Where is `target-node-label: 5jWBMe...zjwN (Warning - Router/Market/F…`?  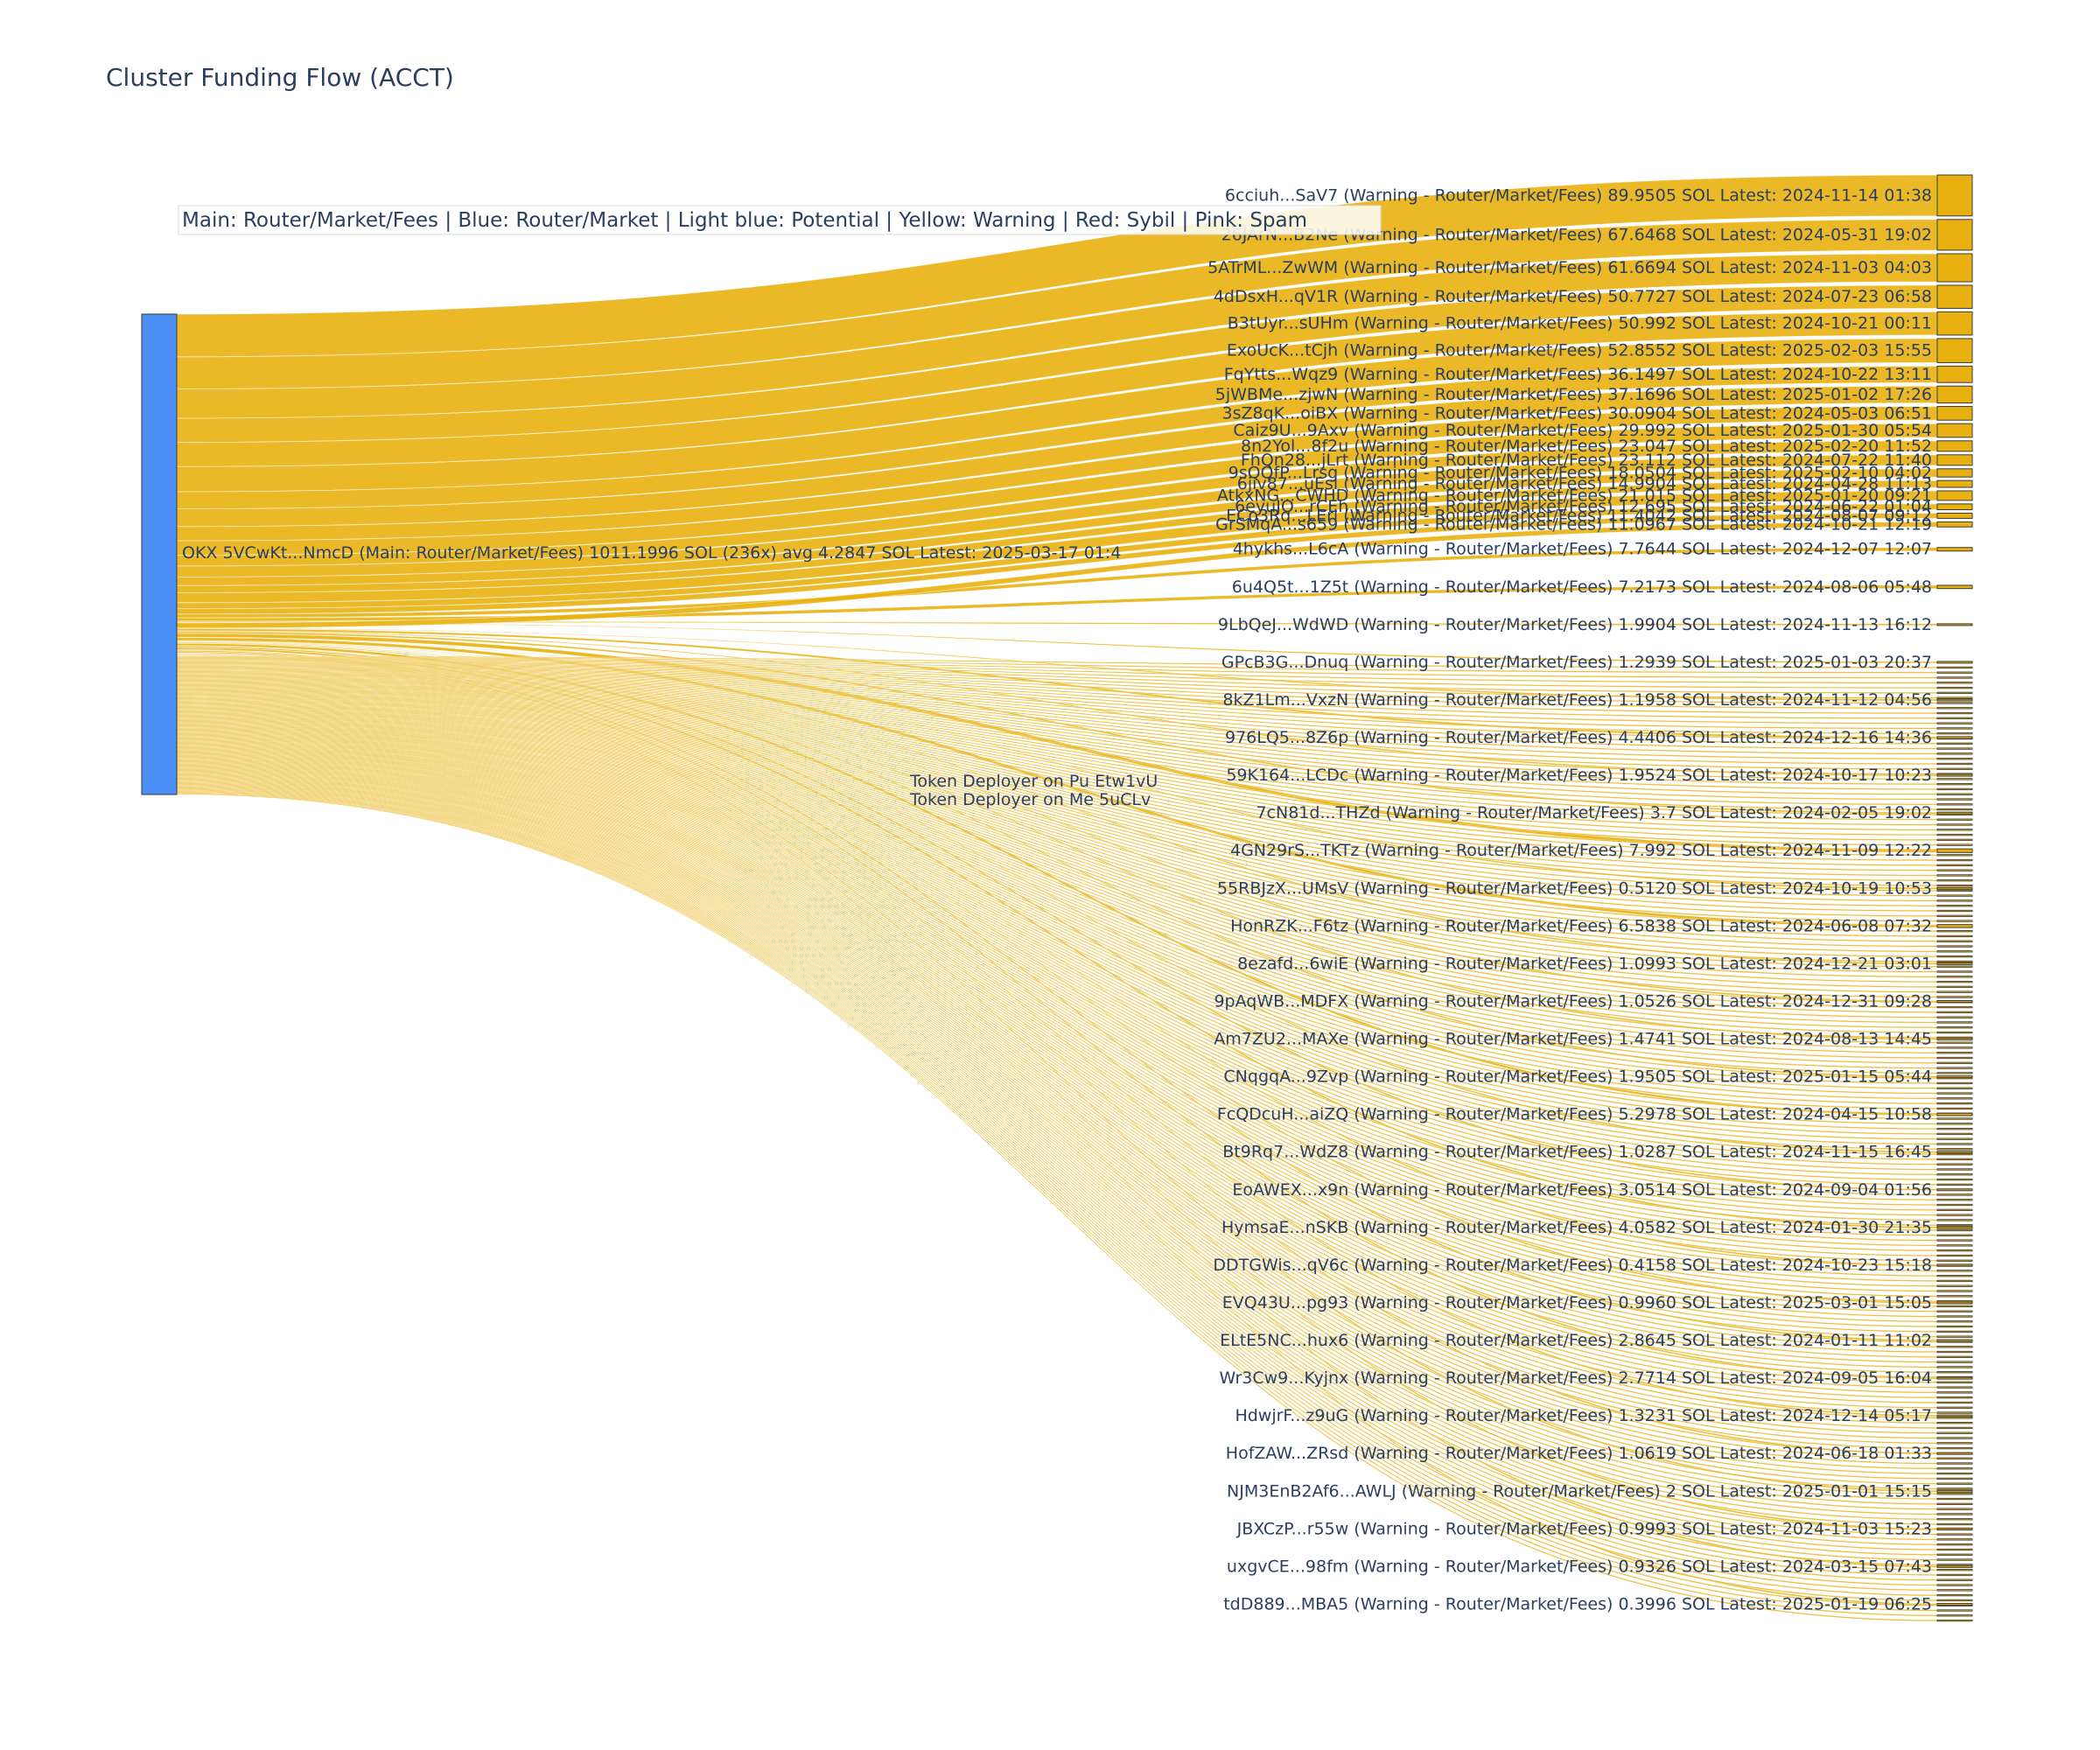 target-node-label: 5jWBMe...zjwN (Warning - Router/Market/F… is located at coordinates (1573, 394).